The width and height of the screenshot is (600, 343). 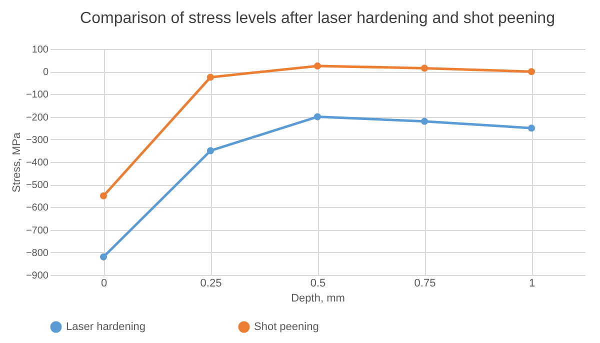 I want to click on chart-title: Comparison of stress levels after laser hardening and shot peening, so click(x=317, y=18).